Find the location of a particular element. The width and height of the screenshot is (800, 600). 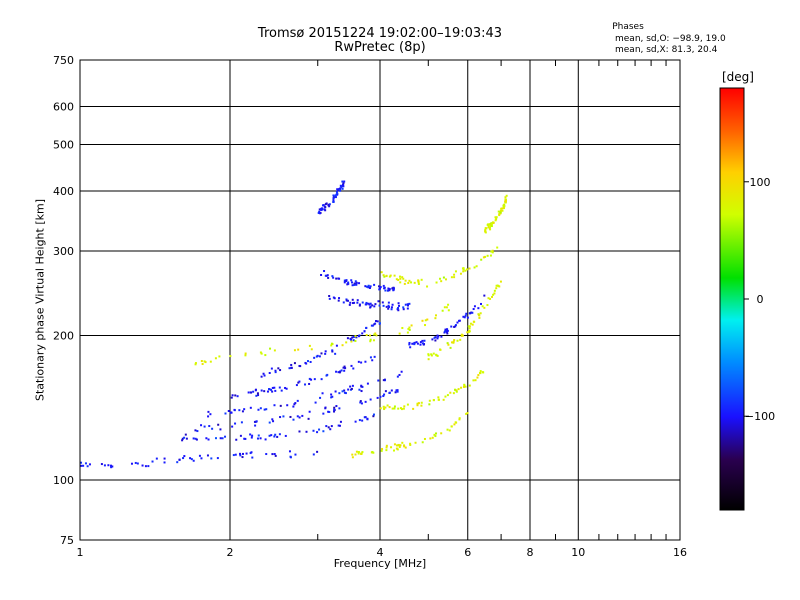

x-tick-label: 2 is located at coordinates (230, 552).